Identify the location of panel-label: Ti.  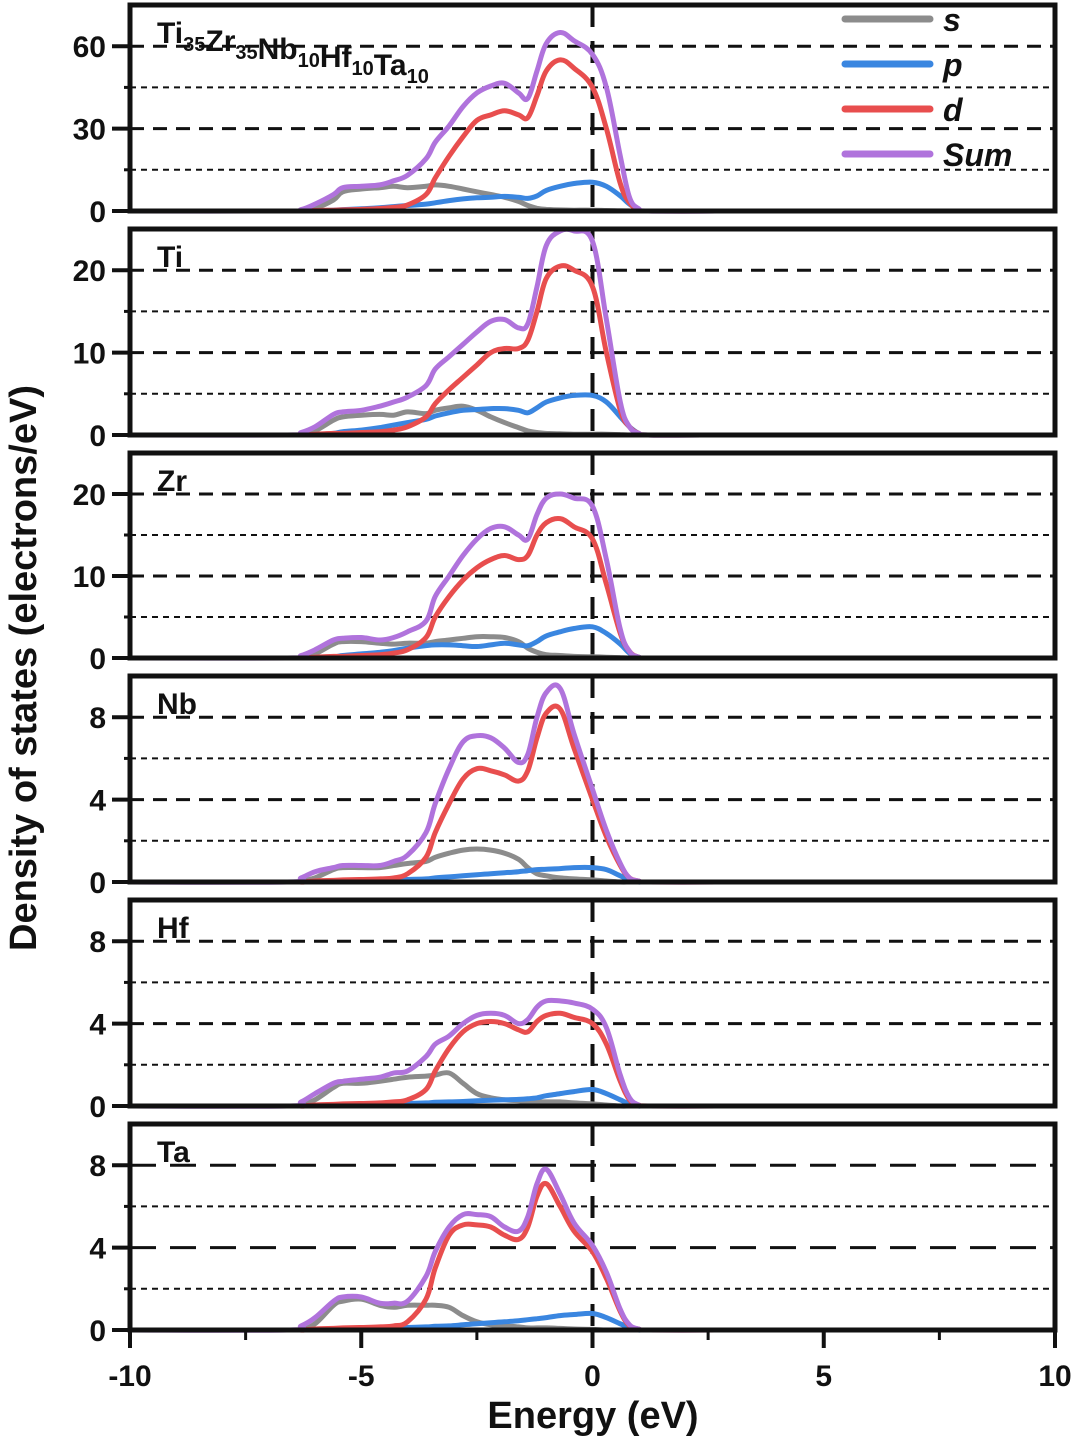
(170, 257).